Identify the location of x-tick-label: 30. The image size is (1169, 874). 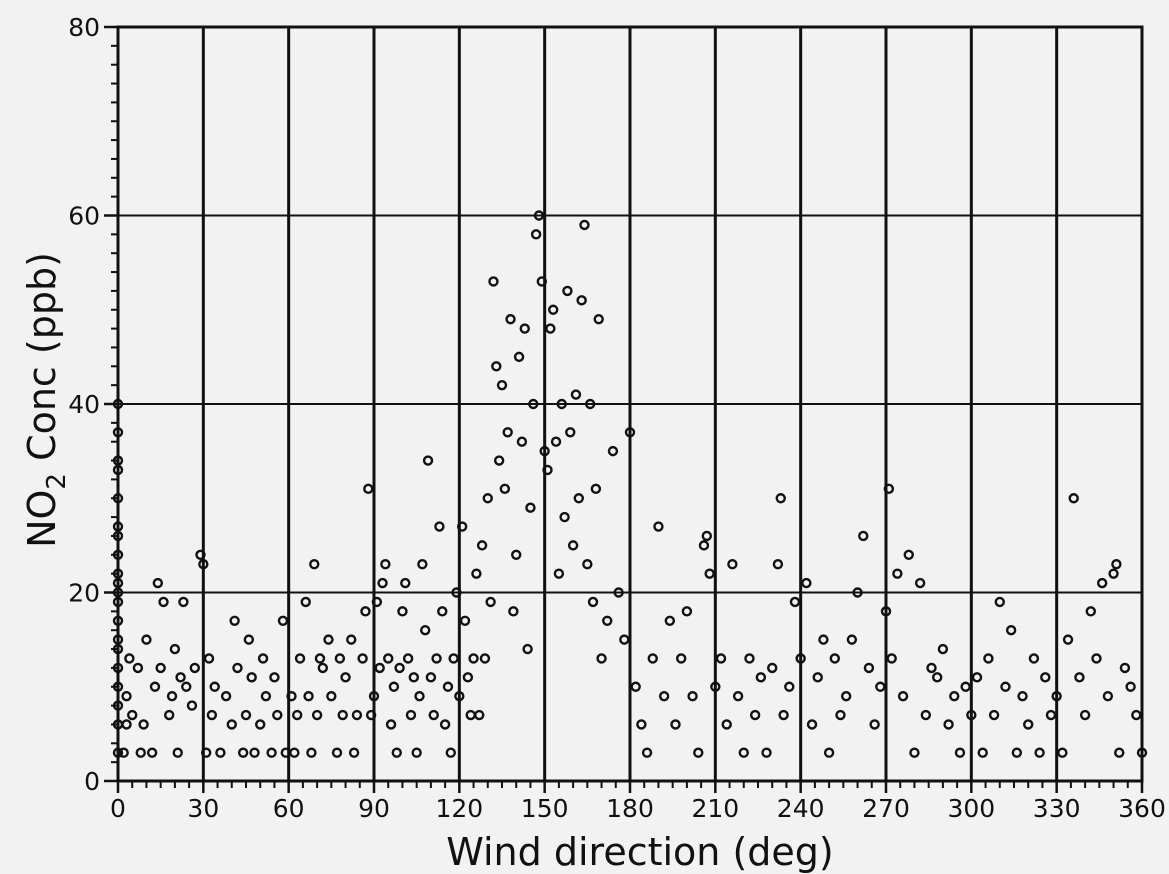
(203, 808).